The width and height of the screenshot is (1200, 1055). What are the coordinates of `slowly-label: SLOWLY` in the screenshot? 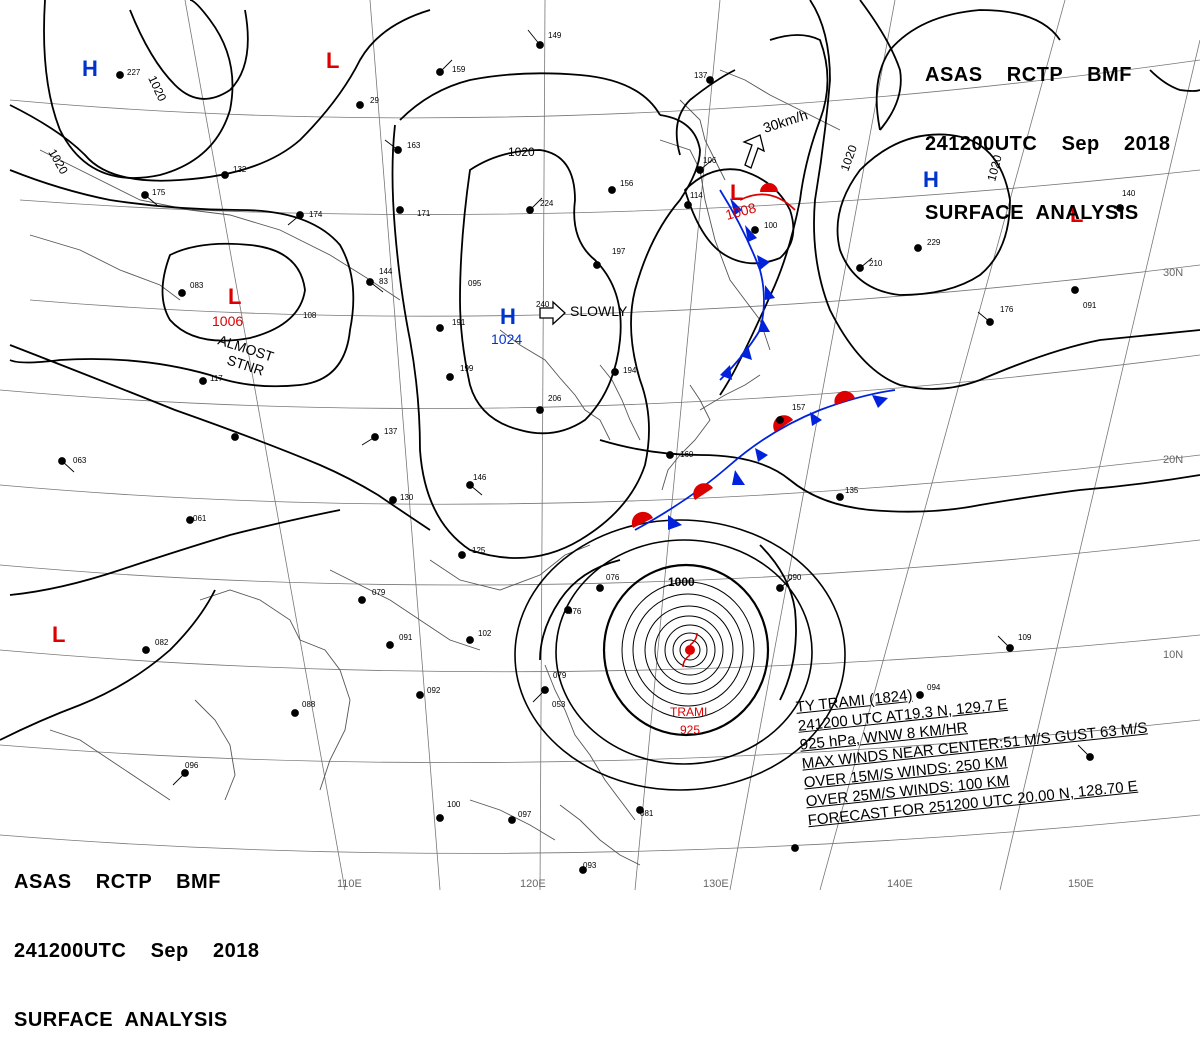 It's located at (599, 311).